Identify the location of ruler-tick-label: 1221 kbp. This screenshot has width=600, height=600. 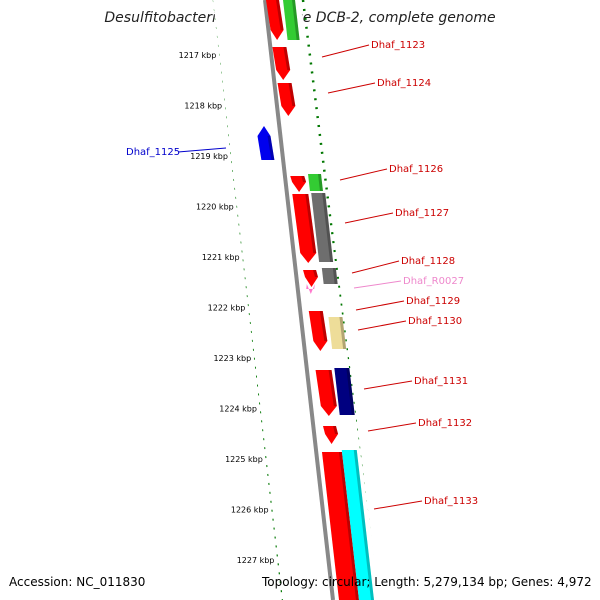
(221, 257).